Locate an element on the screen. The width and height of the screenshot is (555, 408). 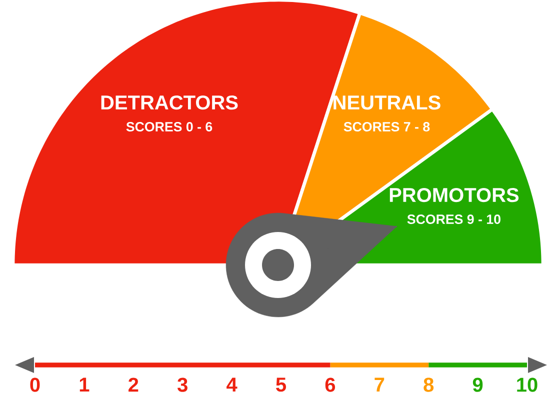
x-tick-label: 1 is located at coordinates (85, 385).